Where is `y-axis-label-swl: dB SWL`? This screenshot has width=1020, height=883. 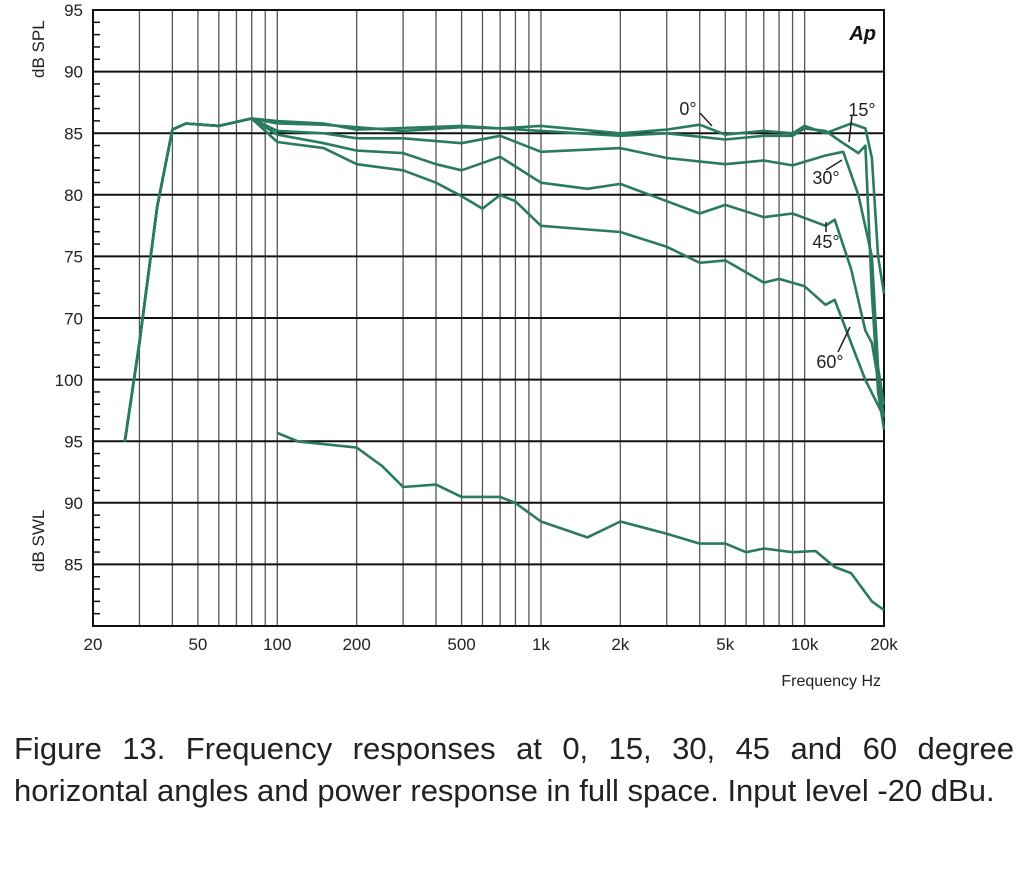
y-axis-label-swl: dB SWL is located at coordinates (38, 541).